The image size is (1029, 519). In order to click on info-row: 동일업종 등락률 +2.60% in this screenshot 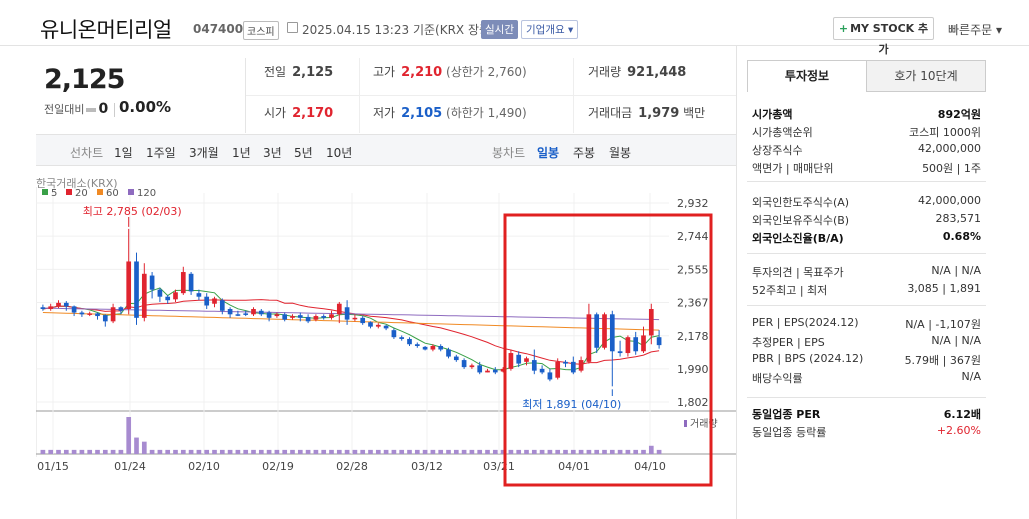, I will do `click(866, 433)`.